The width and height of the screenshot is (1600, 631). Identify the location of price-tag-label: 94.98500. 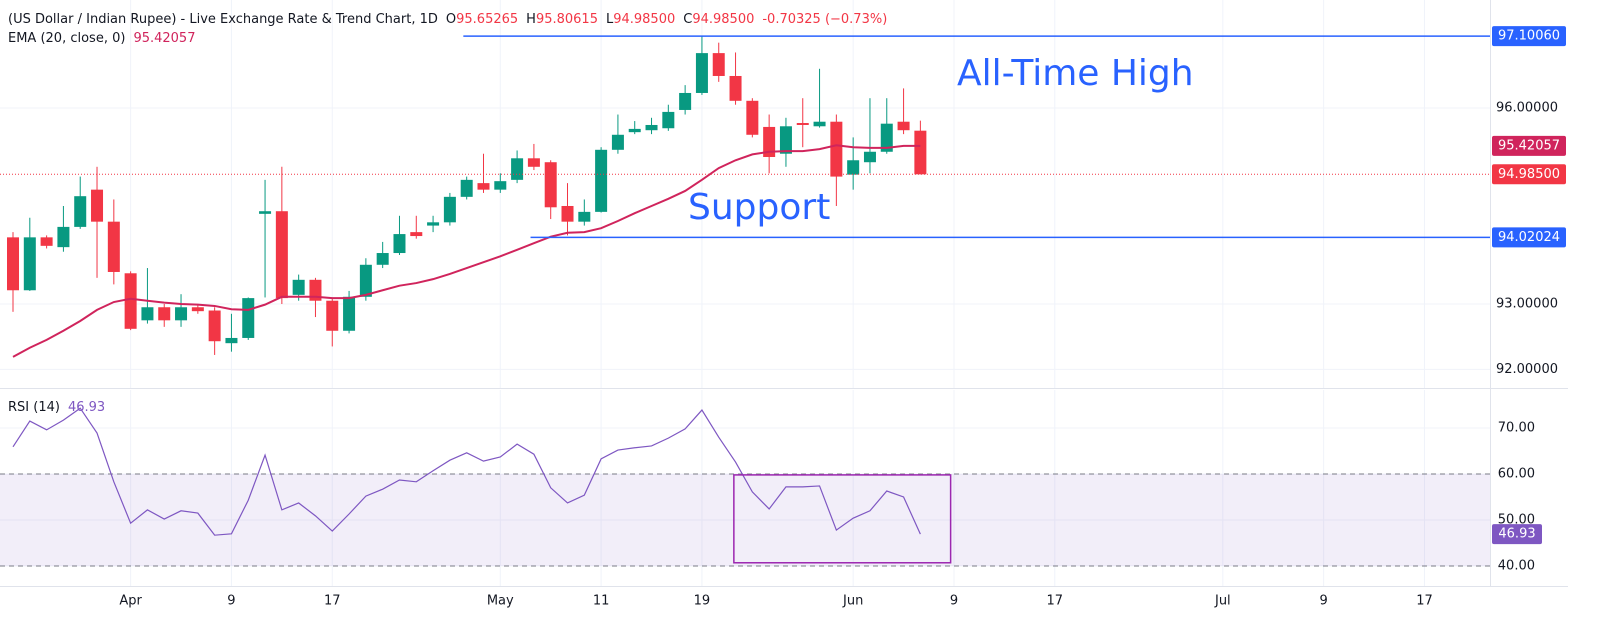
(1529, 174).